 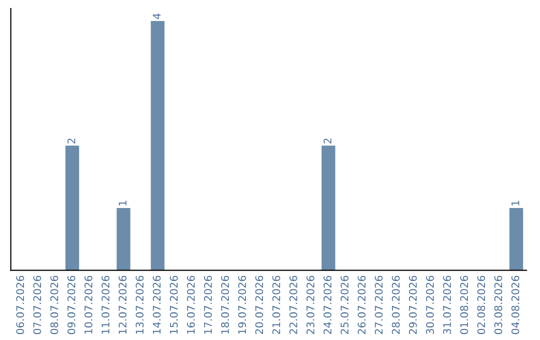 What do you see at coordinates (447, 305) in the screenshot?
I see `x-tick-label: 31.07.2026` at bounding box center [447, 305].